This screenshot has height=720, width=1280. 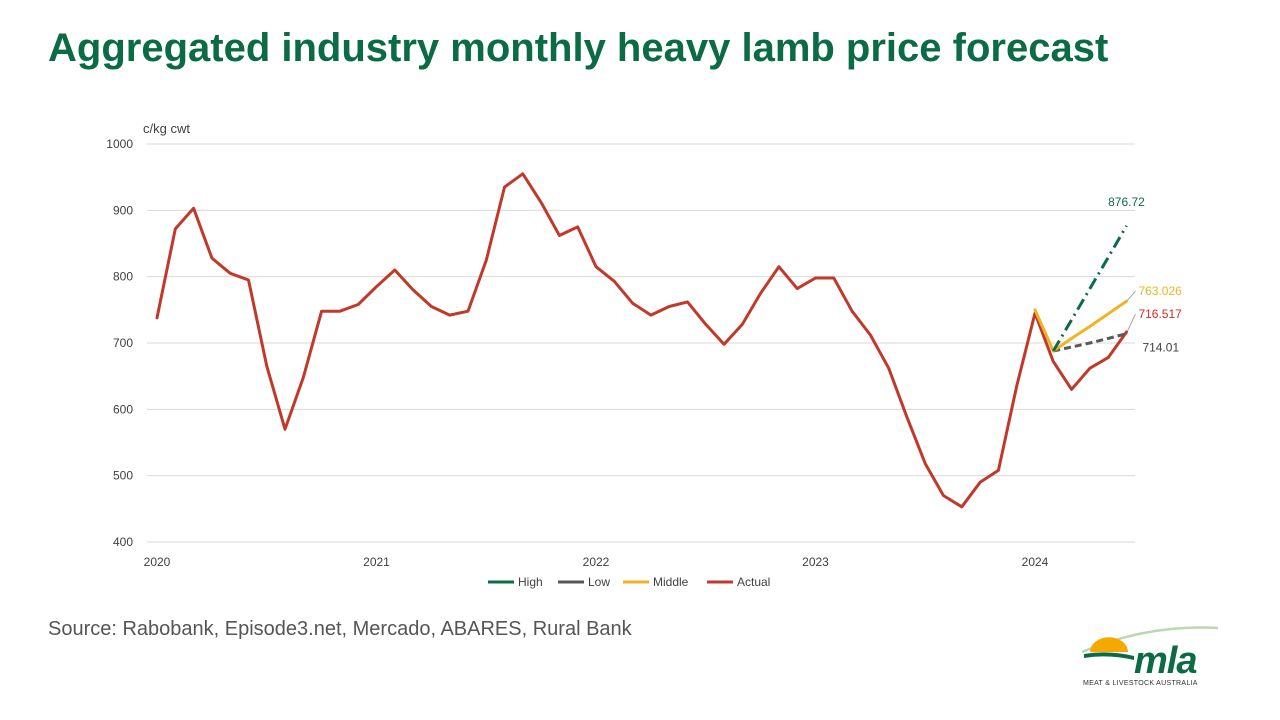 I want to click on x-tick-label-2020: 2020, so click(x=157, y=562).